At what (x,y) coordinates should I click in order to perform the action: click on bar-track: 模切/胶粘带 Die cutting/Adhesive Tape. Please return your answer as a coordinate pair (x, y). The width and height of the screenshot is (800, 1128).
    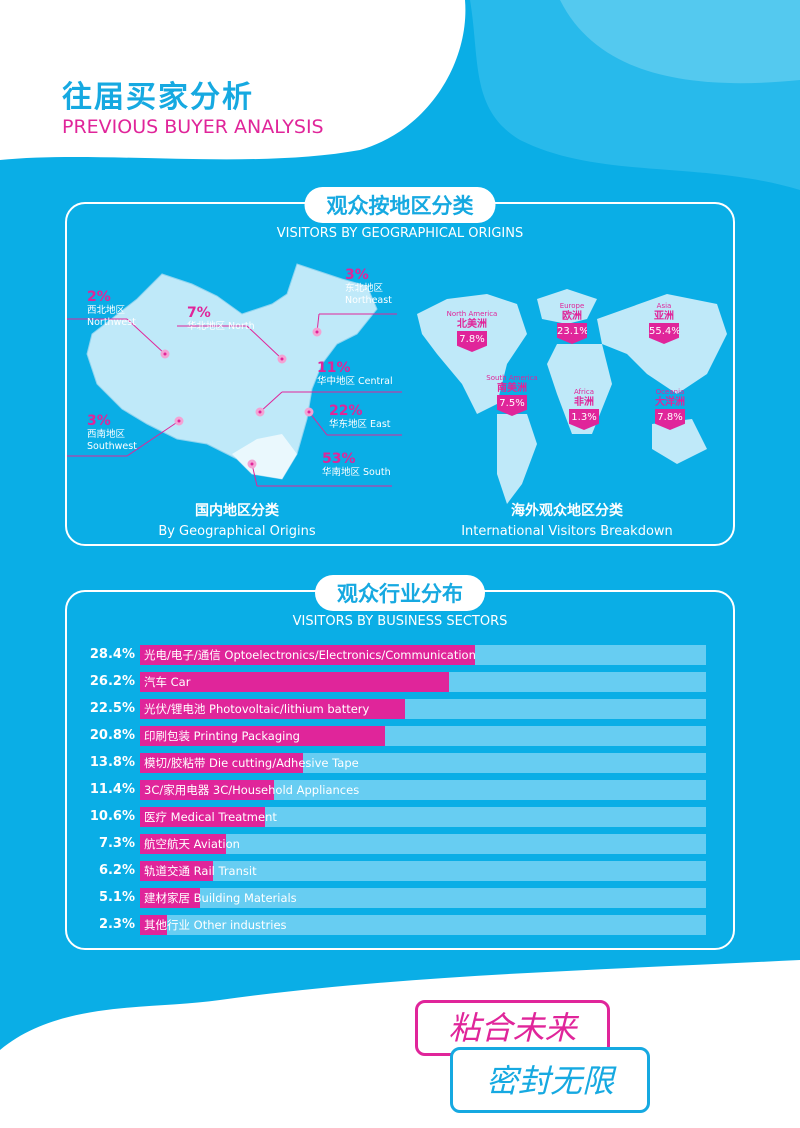
    Looking at the image, I should click on (423, 763).